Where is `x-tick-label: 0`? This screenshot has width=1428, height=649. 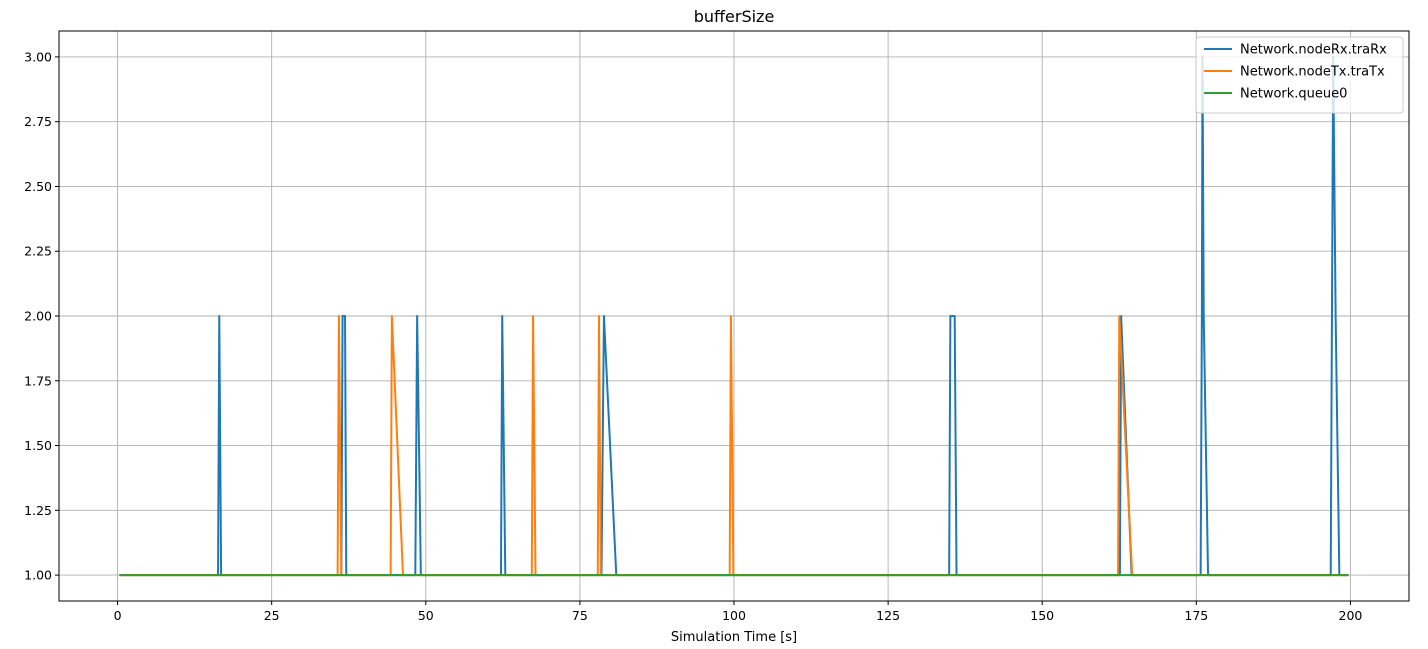 x-tick-label: 0 is located at coordinates (118, 615).